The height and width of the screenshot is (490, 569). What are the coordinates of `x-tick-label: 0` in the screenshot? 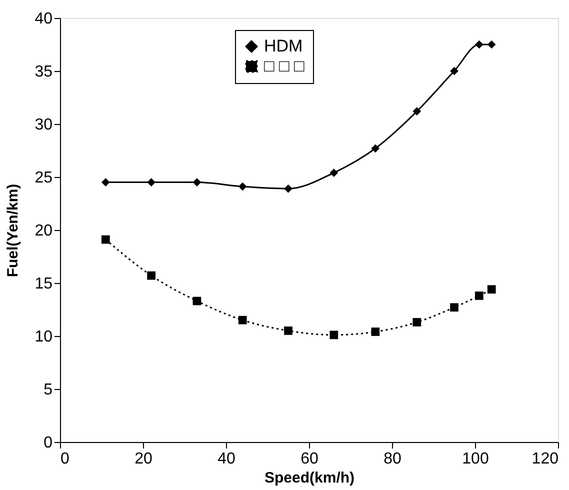 It's located at (65, 459).